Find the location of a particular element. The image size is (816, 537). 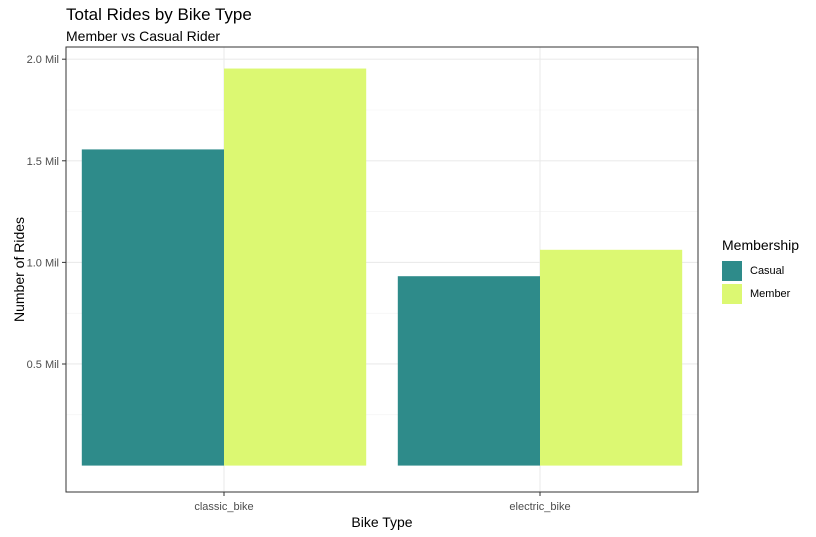

bar-casual-classic_bike is located at coordinates (152, 307).